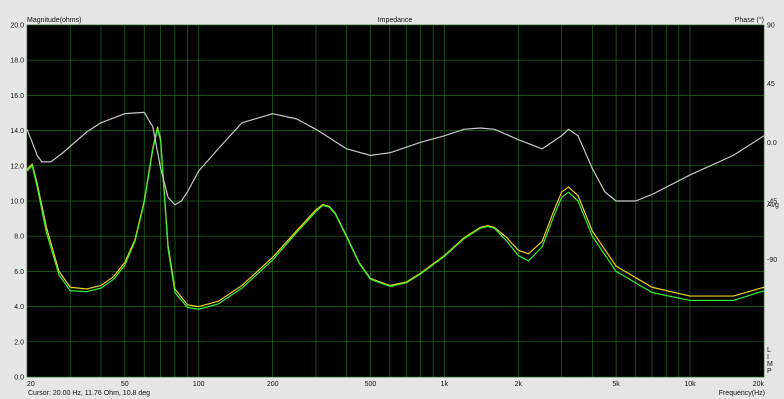 The image size is (784, 399). Describe the element at coordinates (772, 260) in the screenshot. I see `y2-tick-label: -90` at that location.